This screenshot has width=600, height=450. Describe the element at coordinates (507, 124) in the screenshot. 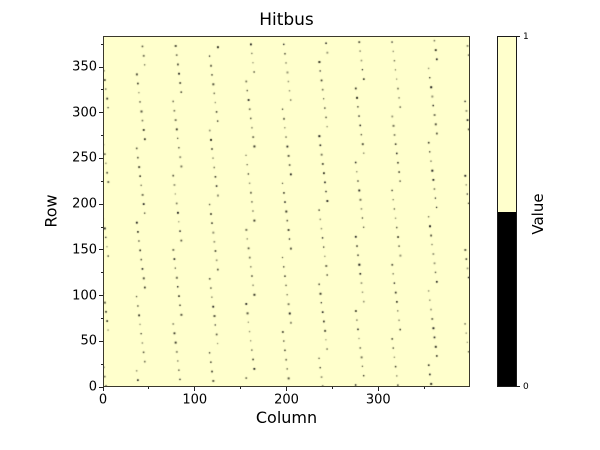

I see `colorbar-high-segment` at that location.